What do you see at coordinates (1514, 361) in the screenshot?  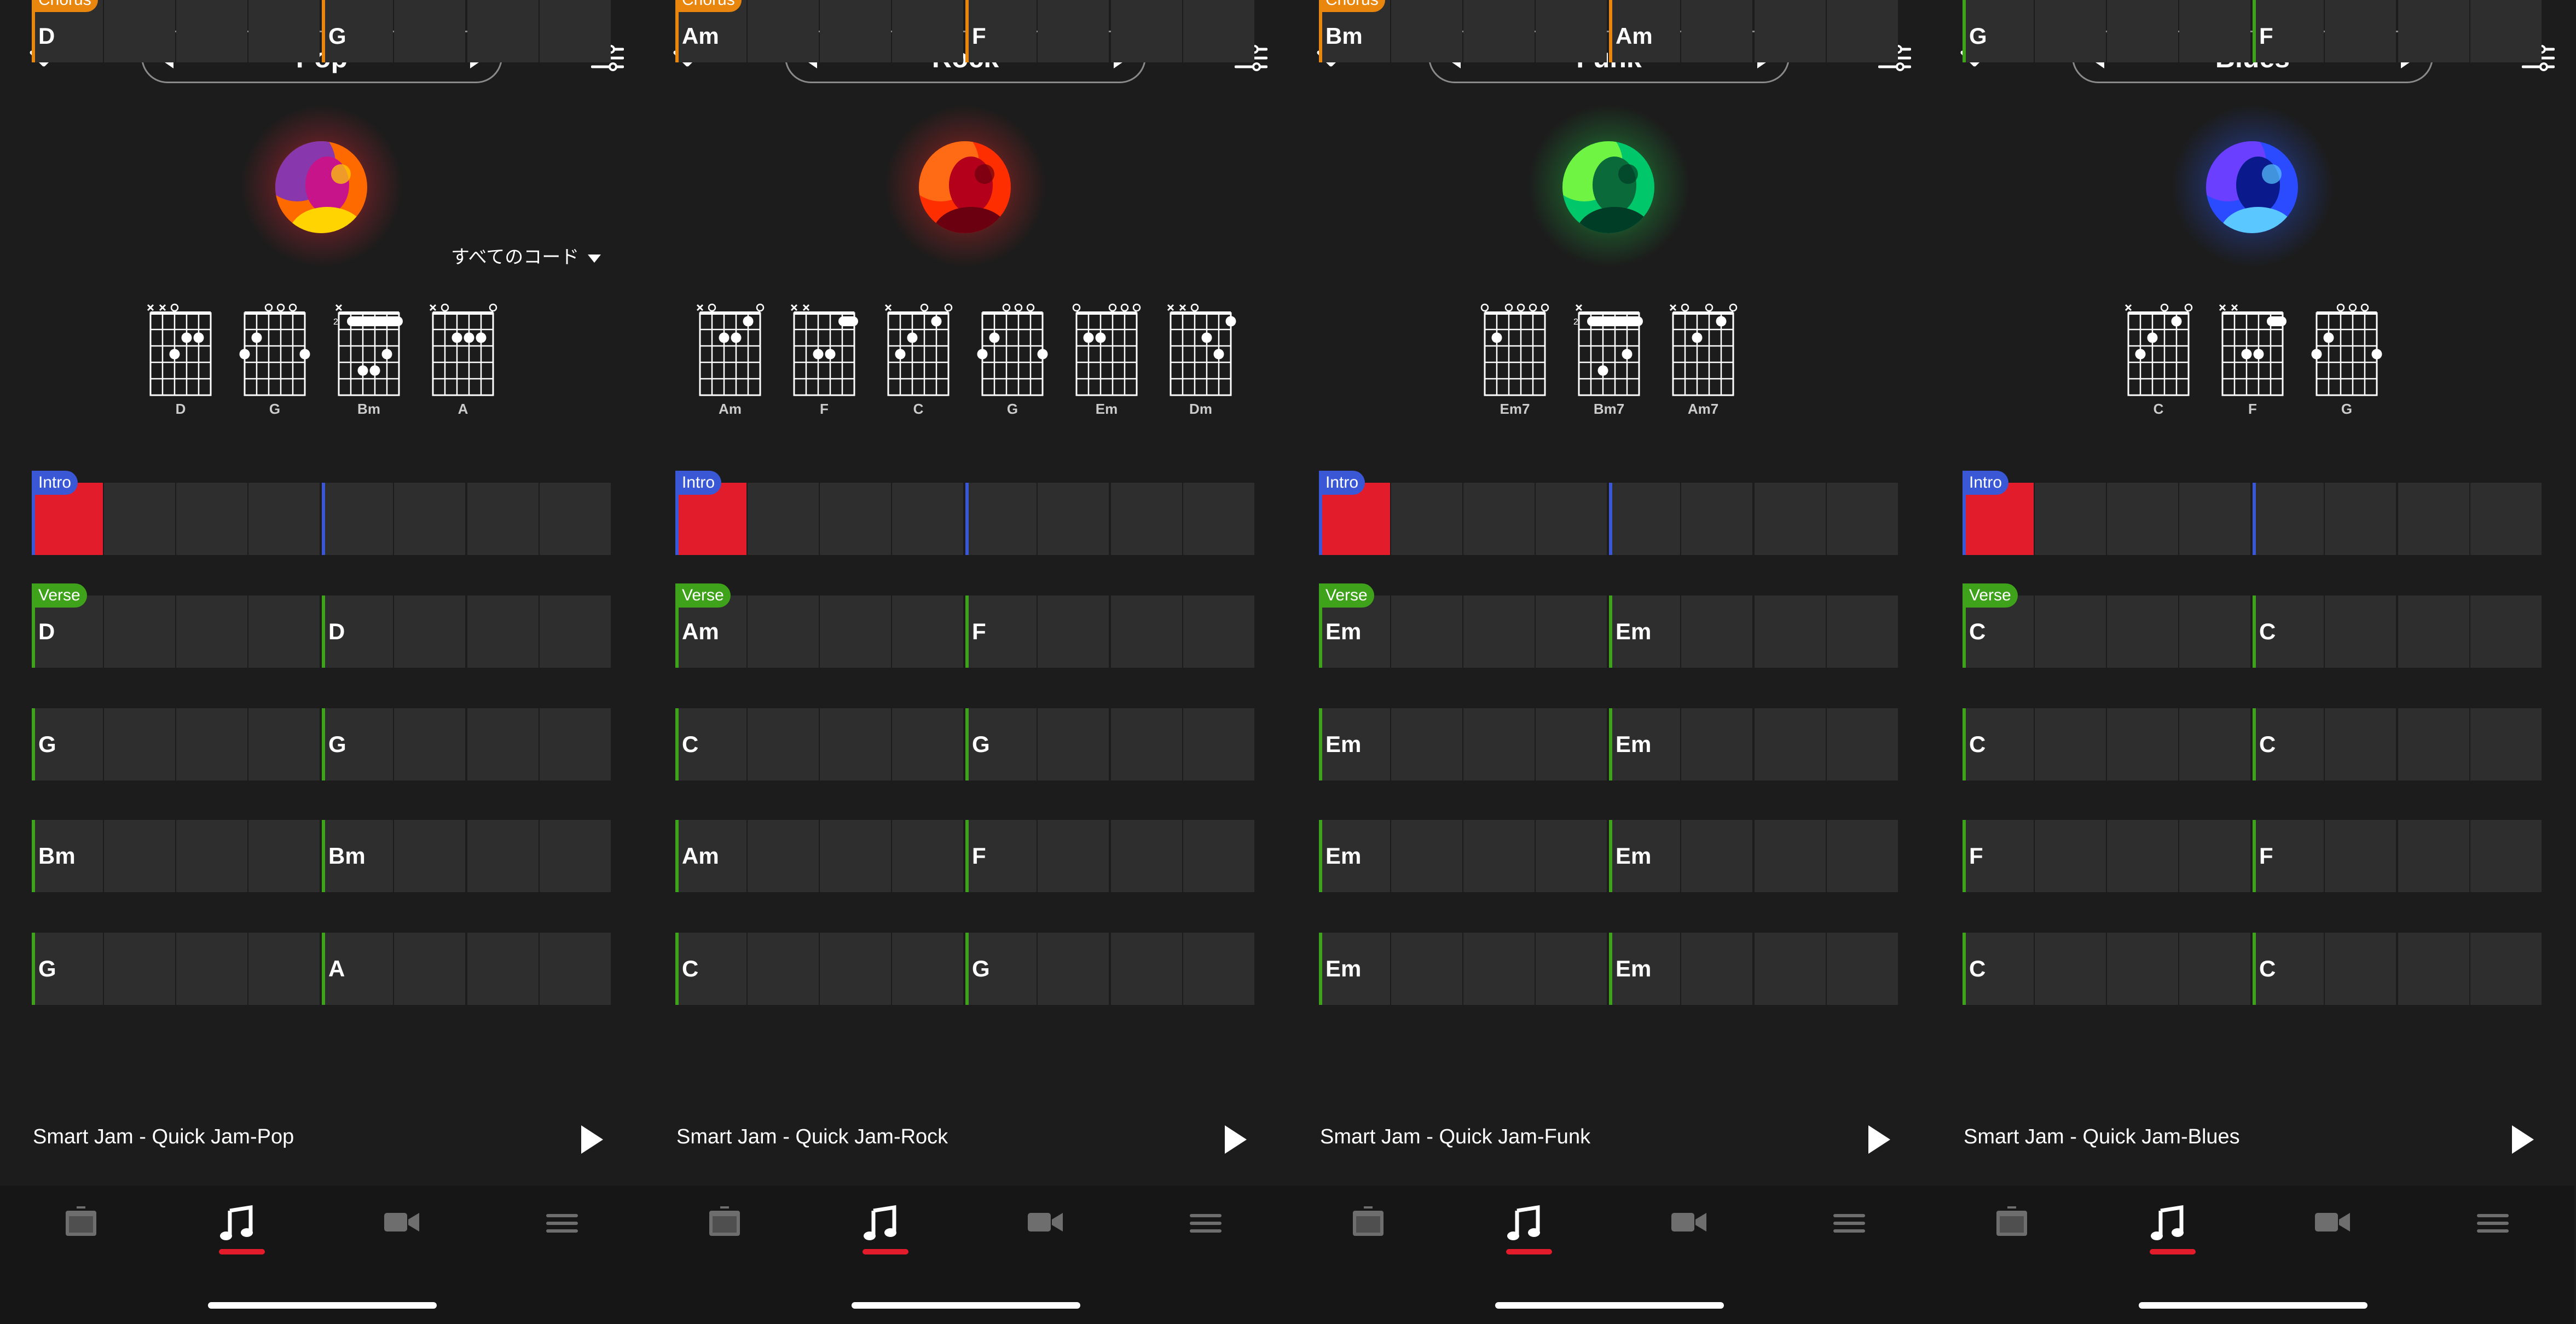 I see `chord-diagram-em7: Em7` at bounding box center [1514, 361].